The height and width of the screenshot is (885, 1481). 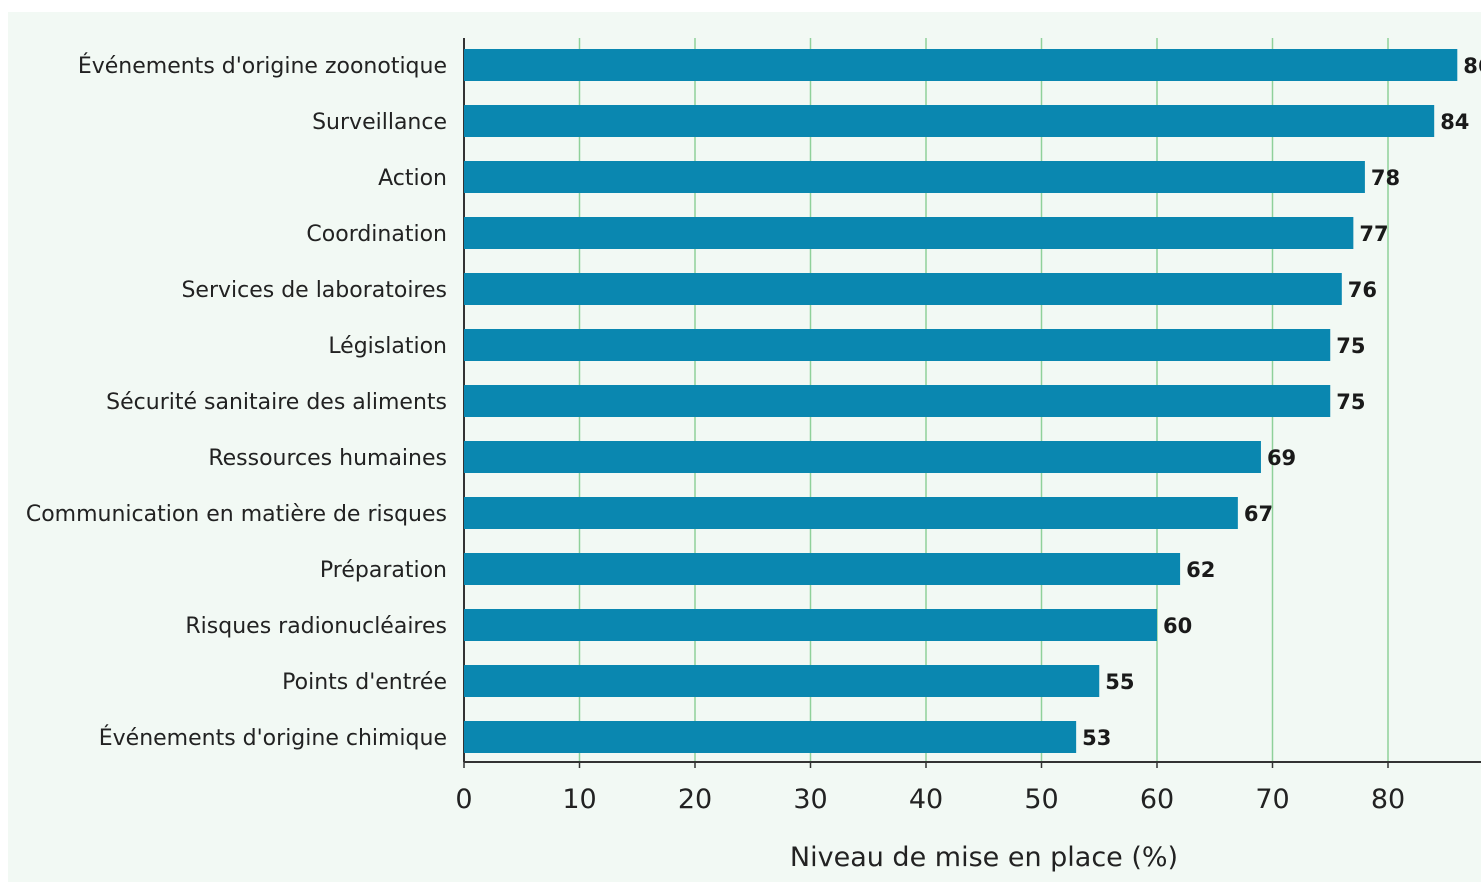 I want to click on x-tick-label: 40, so click(x=926, y=799).